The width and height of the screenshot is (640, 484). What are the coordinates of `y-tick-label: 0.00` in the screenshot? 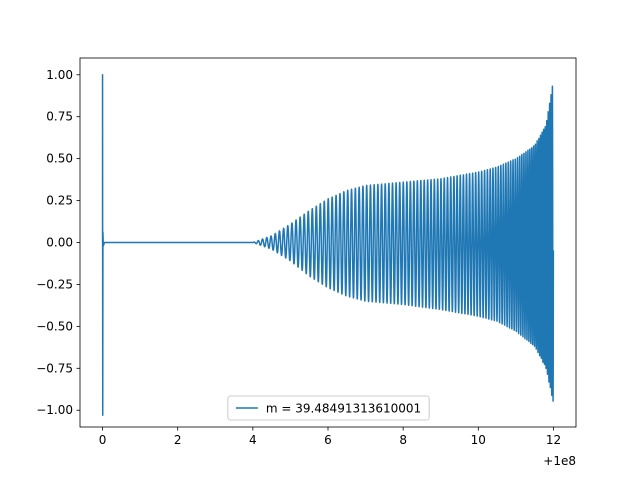 It's located at (59, 243).